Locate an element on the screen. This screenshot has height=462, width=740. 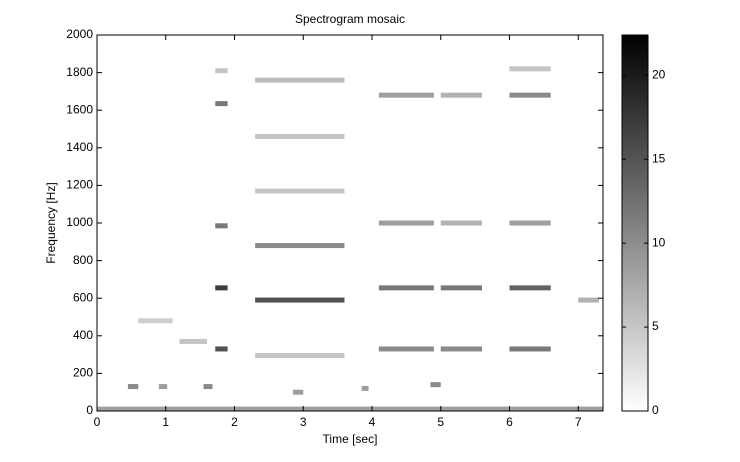
x-tick-label: 2 is located at coordinates (234, 422).